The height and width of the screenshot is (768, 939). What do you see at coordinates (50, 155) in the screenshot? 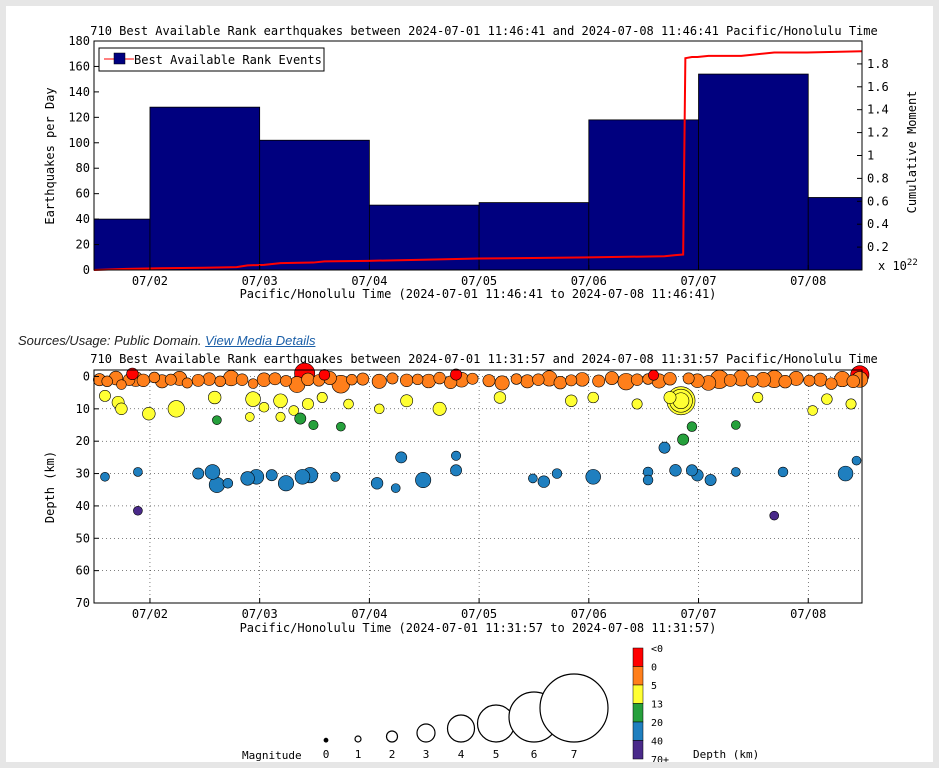
I see `y-axis-label: Earthquakes per Day` at bounding box center [50, 155].